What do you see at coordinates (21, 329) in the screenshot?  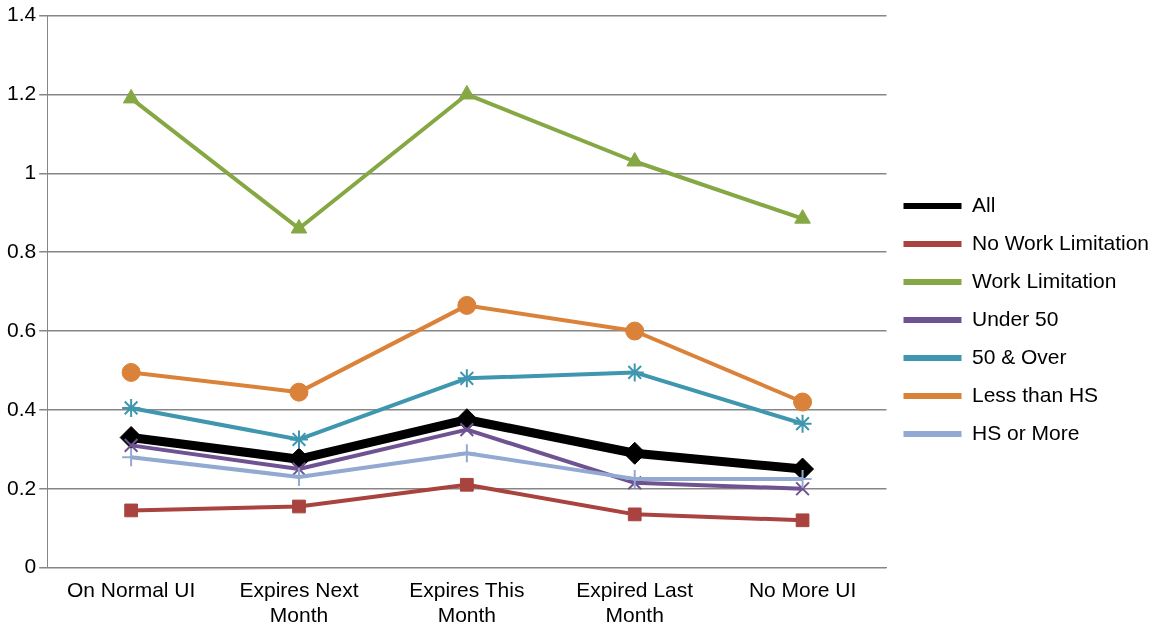 I see `y-tick-label: 0.6` at bounding box center [21, 329].